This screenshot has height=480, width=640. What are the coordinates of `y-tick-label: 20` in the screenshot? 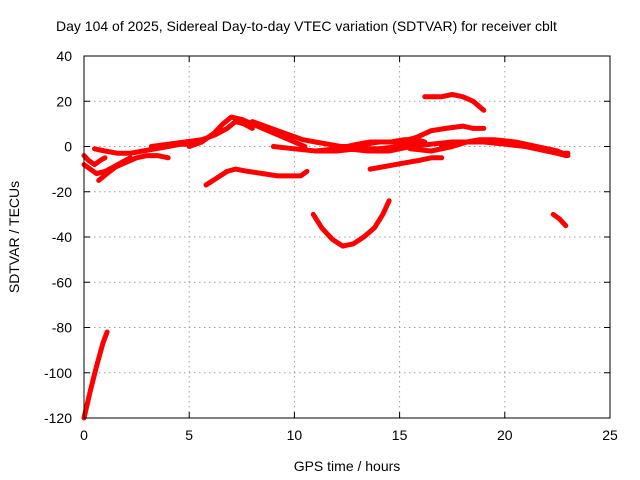 It's located at (64, 101).